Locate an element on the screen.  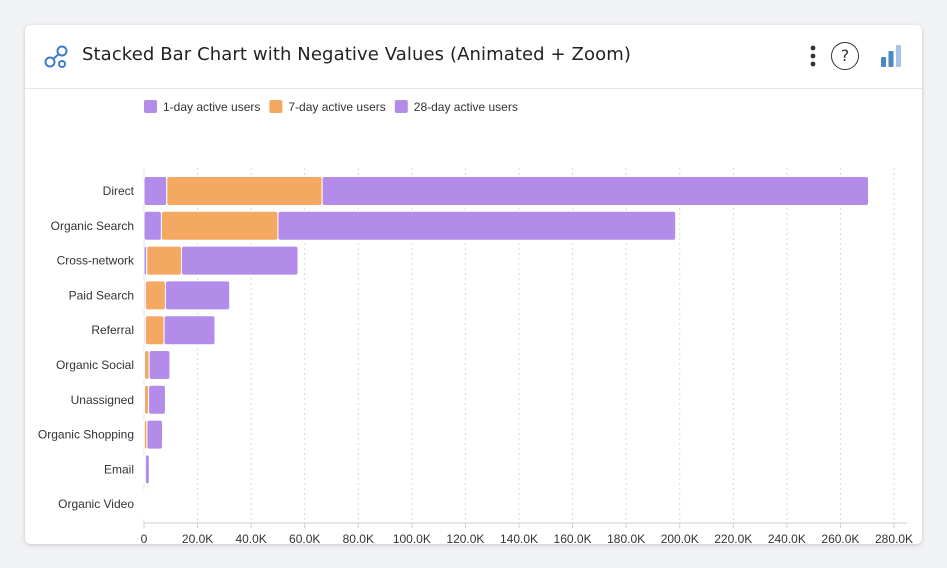
vertical-dots-icon is located at coordinates (813, 56).